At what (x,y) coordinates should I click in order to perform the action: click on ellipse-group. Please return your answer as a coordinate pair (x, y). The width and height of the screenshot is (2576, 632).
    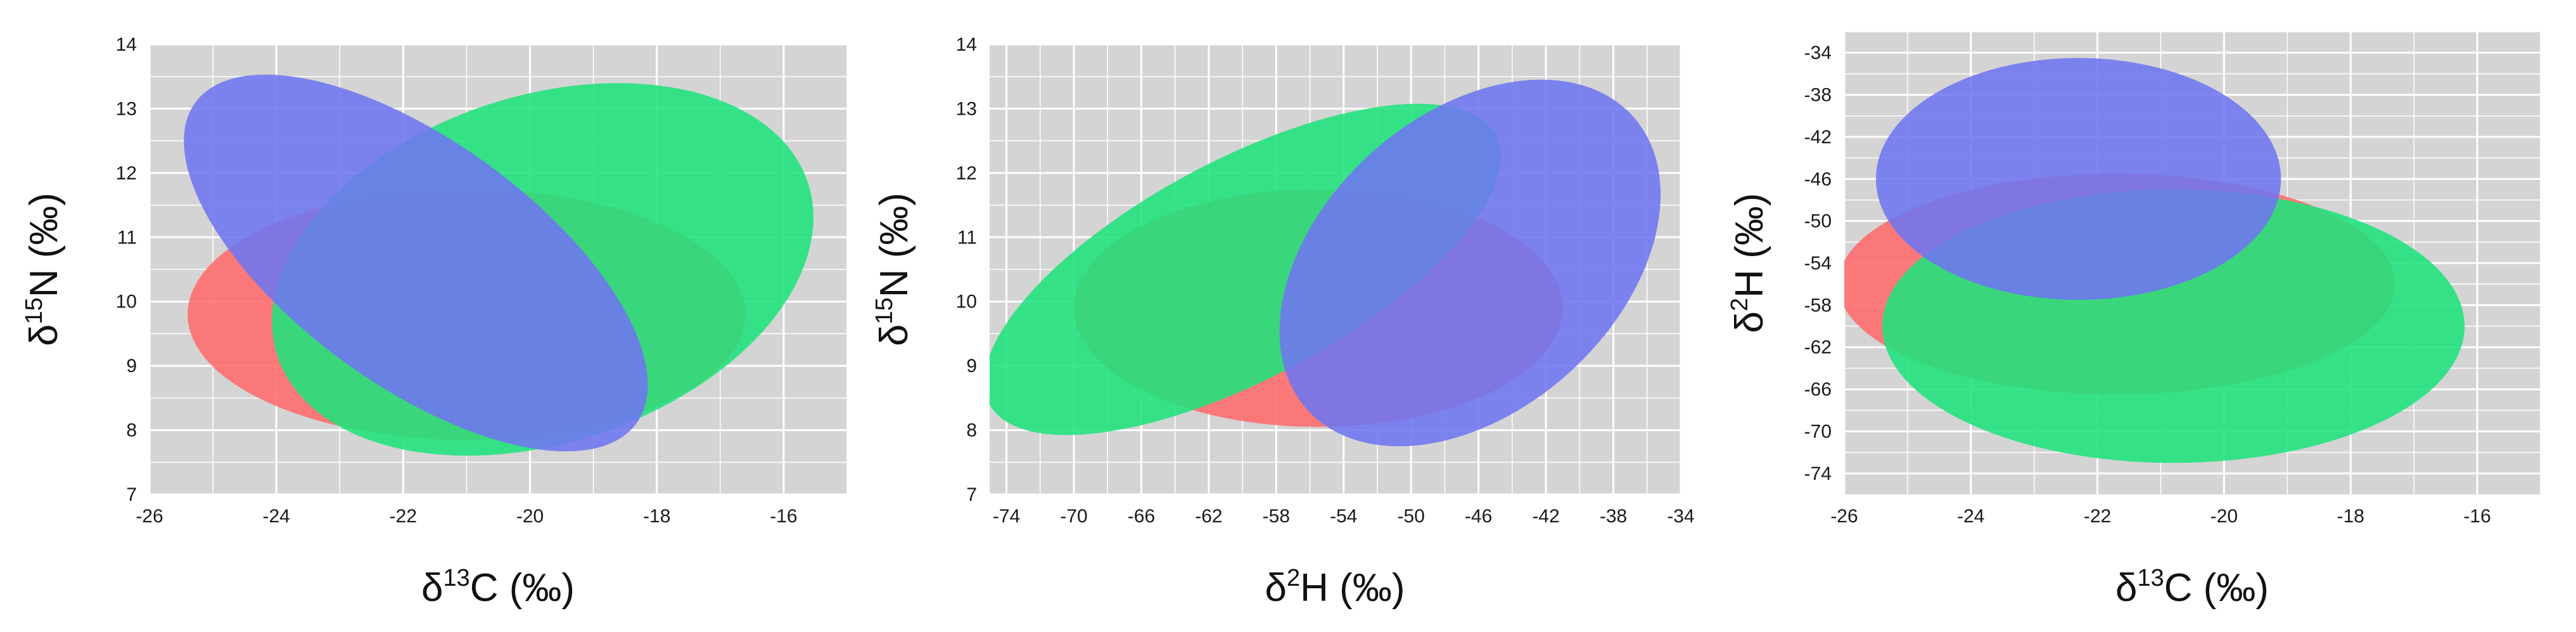
    Looking at the image, I should click on (499, 265).